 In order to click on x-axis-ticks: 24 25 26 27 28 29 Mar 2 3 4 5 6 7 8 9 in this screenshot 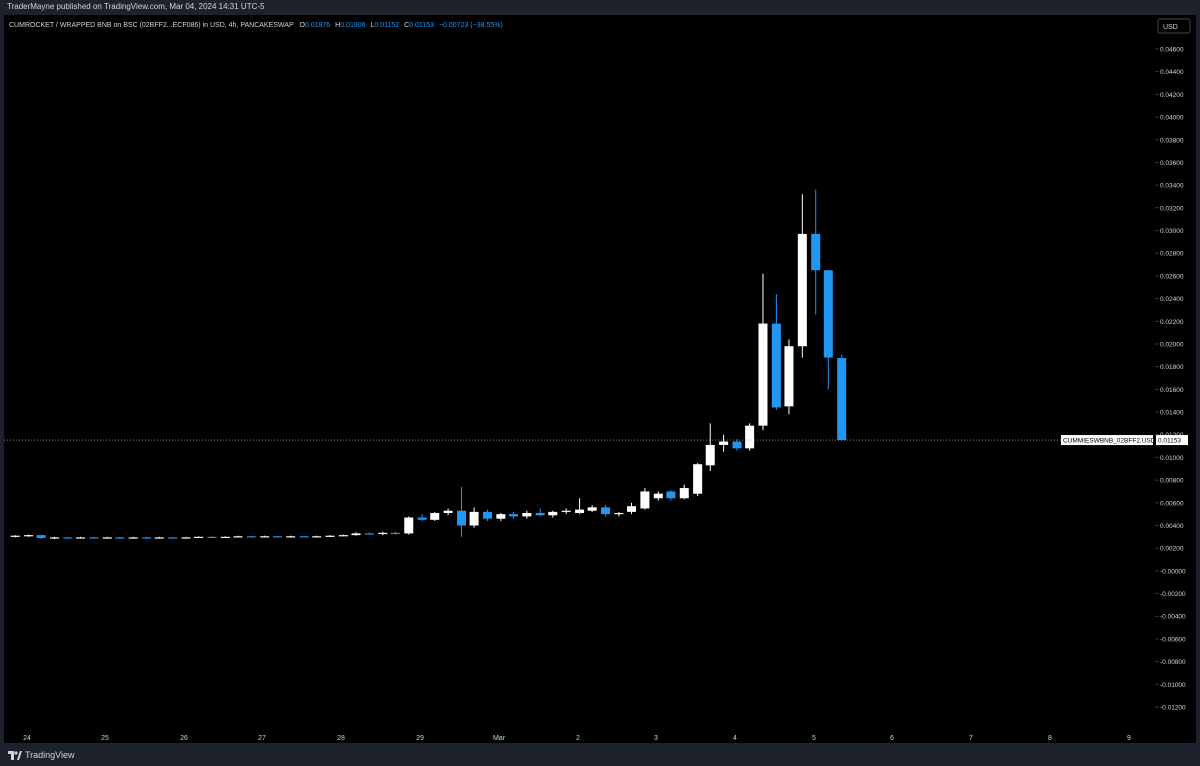, I will do `click(577, 738)`.